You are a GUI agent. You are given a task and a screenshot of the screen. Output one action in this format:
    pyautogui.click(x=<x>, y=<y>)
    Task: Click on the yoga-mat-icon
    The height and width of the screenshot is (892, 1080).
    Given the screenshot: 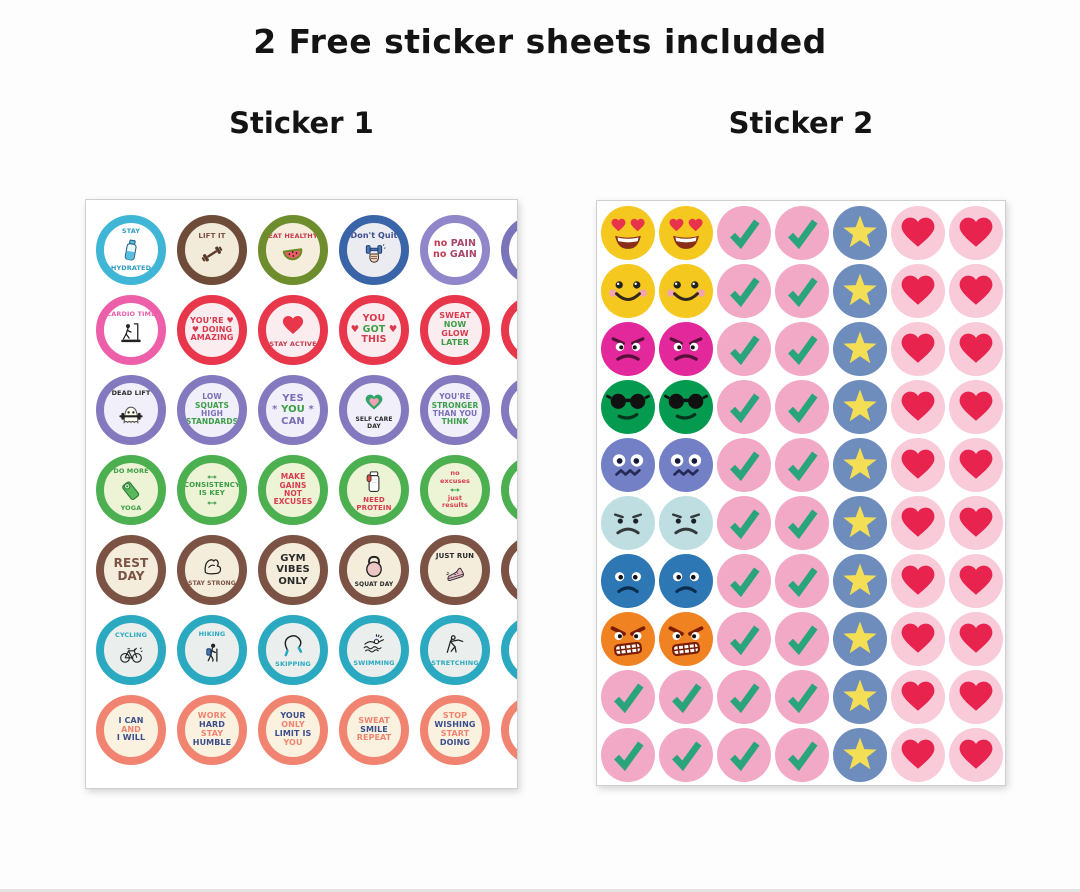 What is the action you would take?
    pyautogui.click(x=131, y=490)
    